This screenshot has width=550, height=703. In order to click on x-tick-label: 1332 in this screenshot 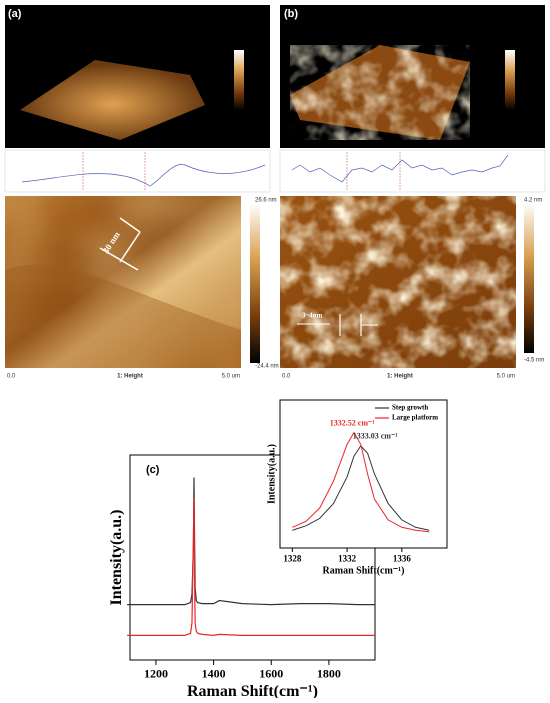, I will do `click(347, 558)`.